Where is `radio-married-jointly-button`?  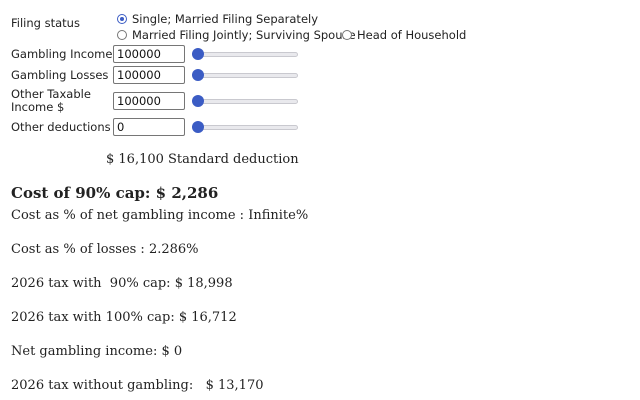 radio-married-jointly-button is located at coordinates (122, 35).